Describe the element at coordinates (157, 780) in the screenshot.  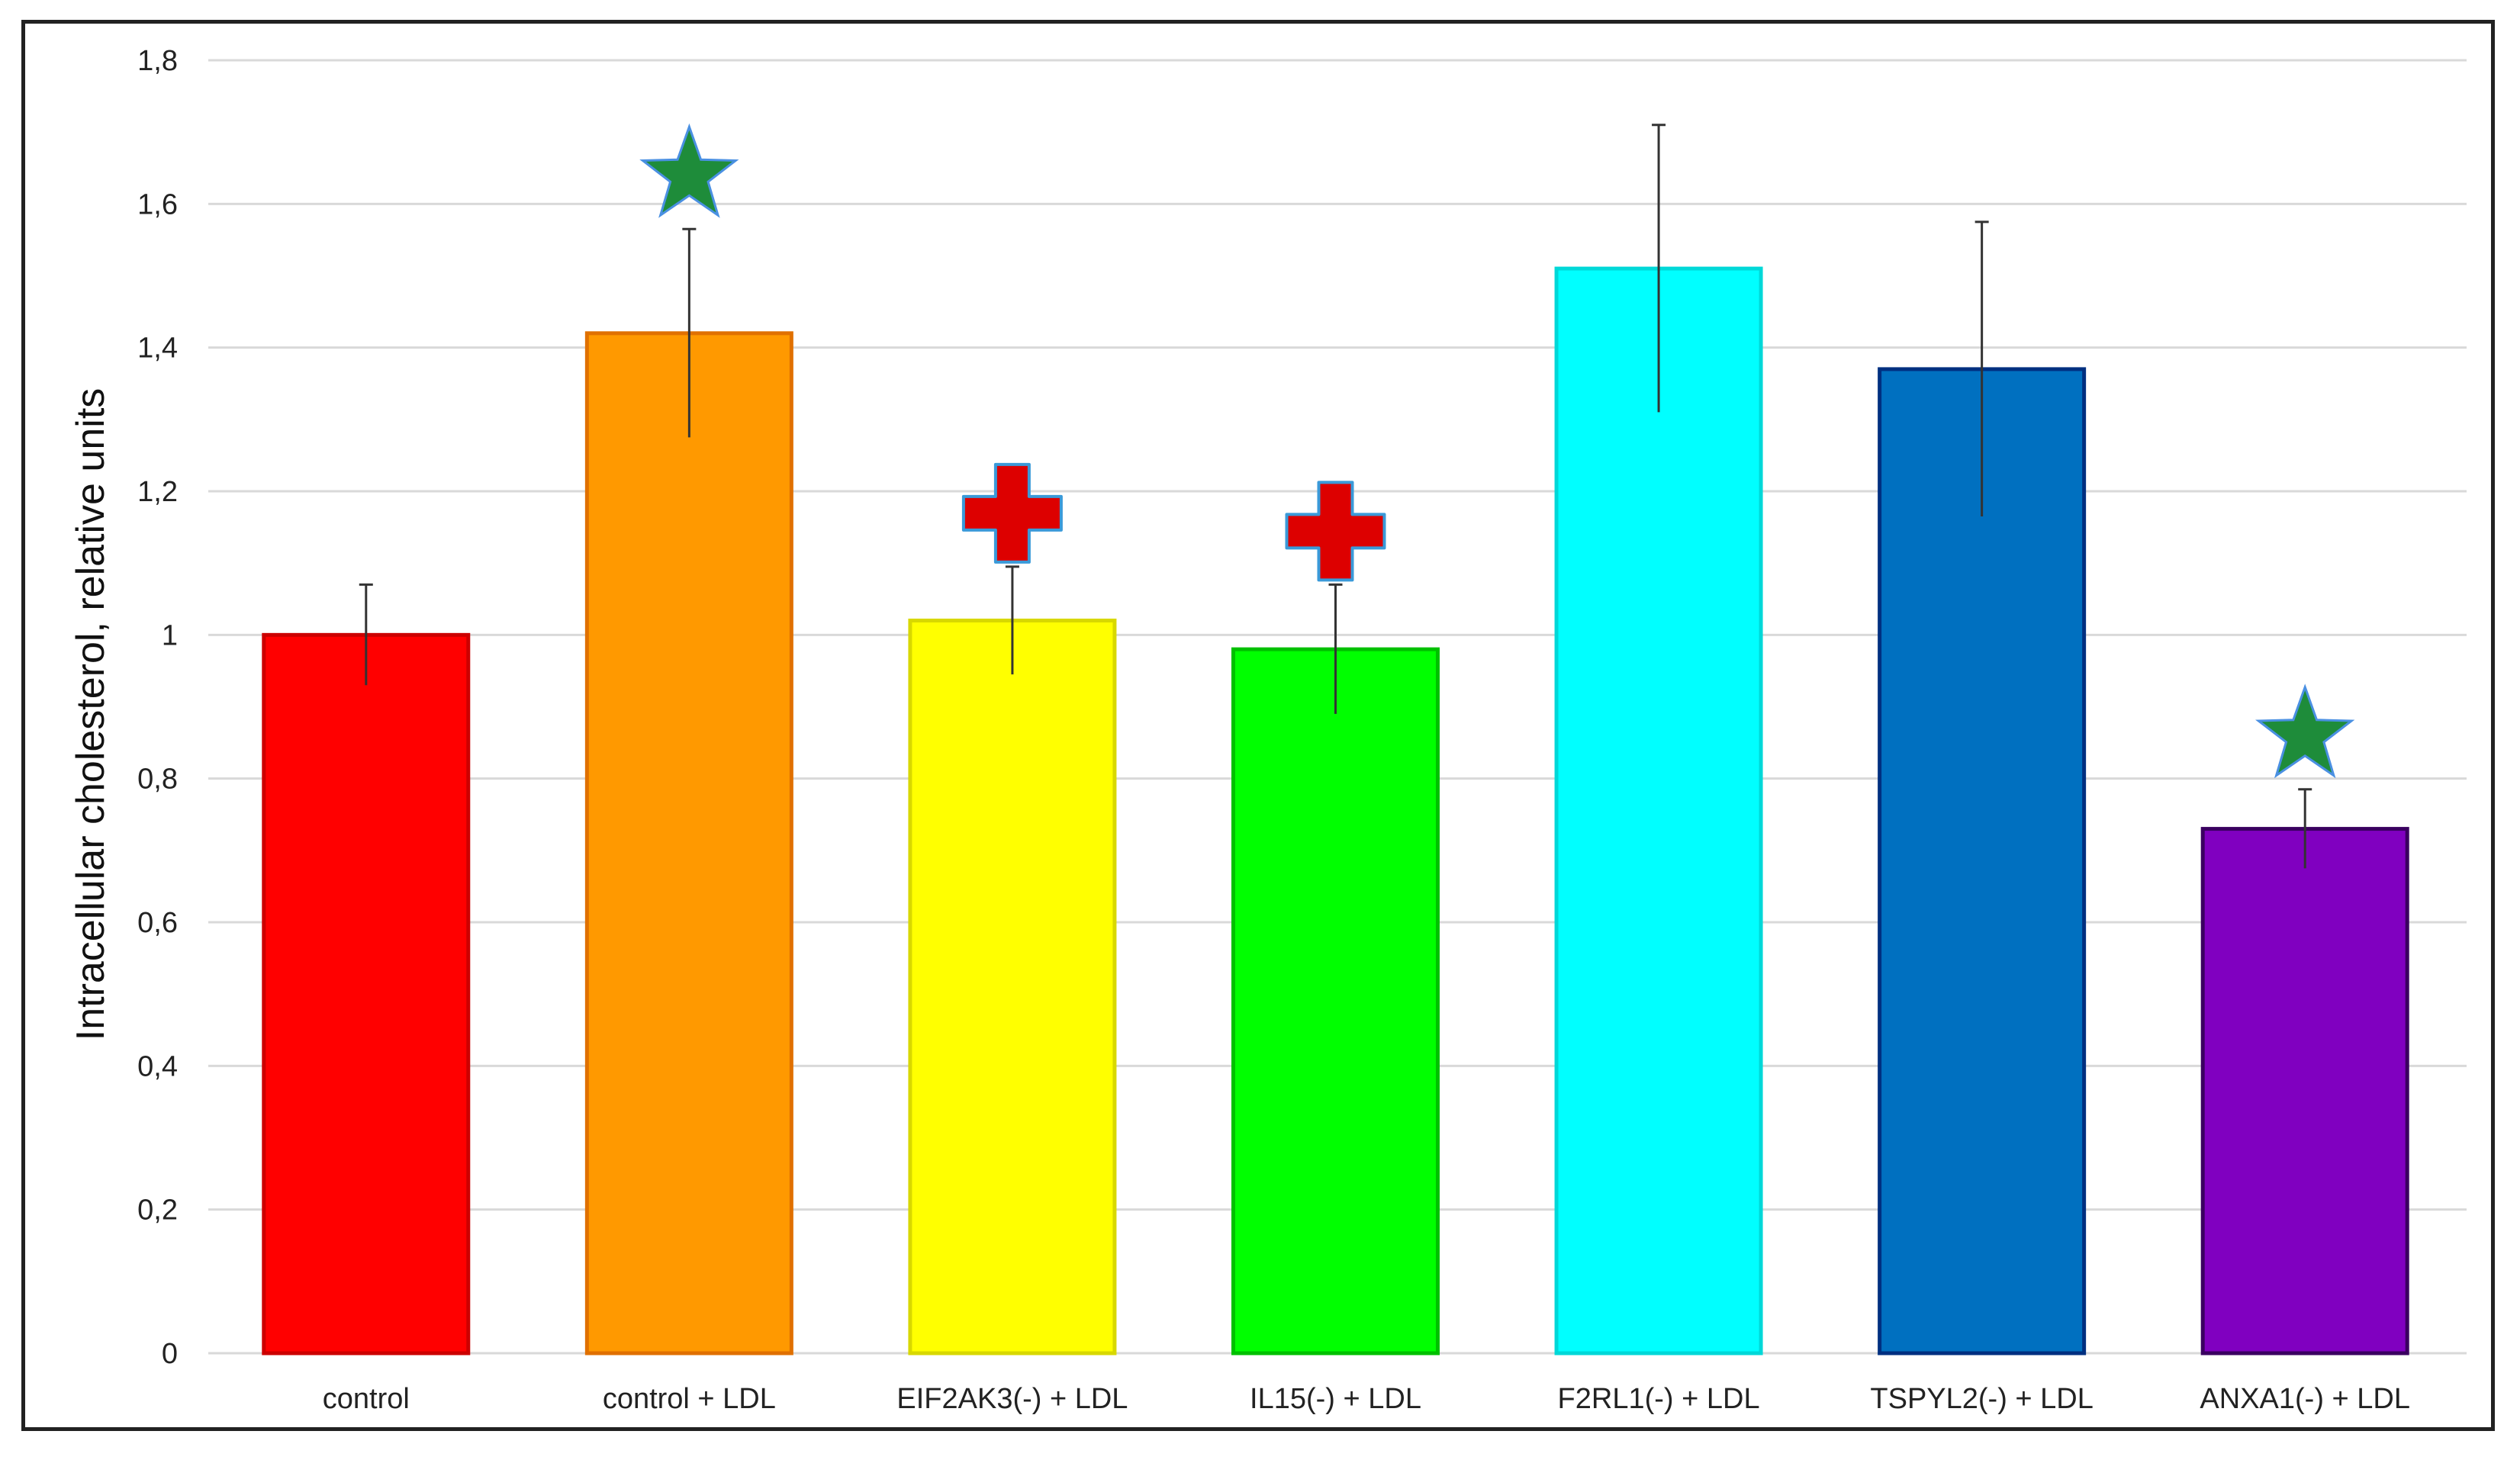
I see `y-tick-label: 0,8` at that location.